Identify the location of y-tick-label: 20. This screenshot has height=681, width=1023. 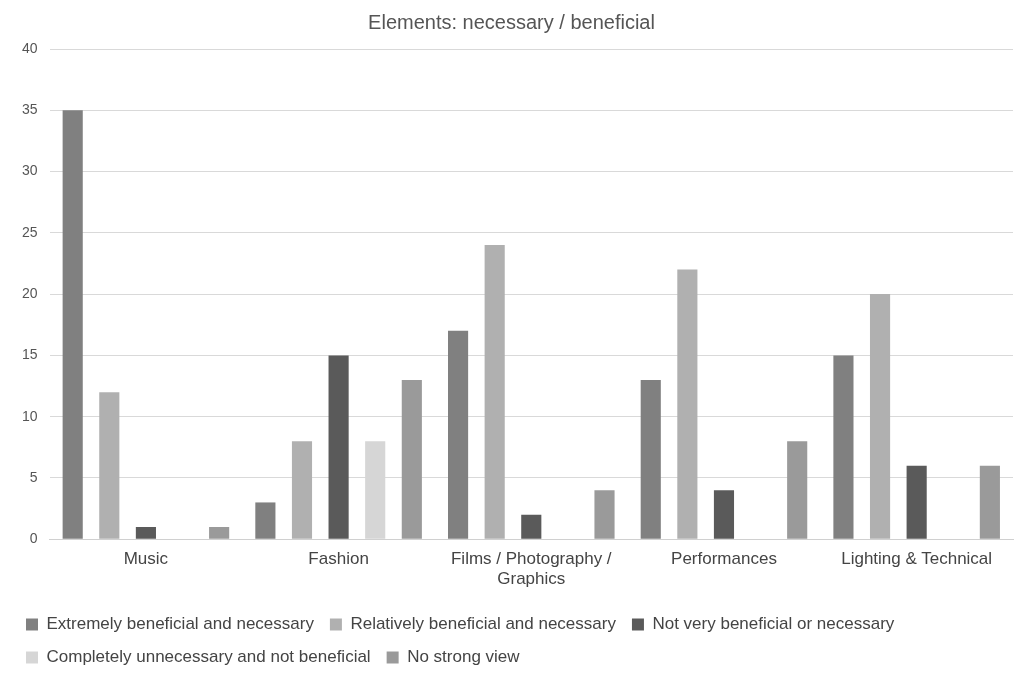
(29, 292).